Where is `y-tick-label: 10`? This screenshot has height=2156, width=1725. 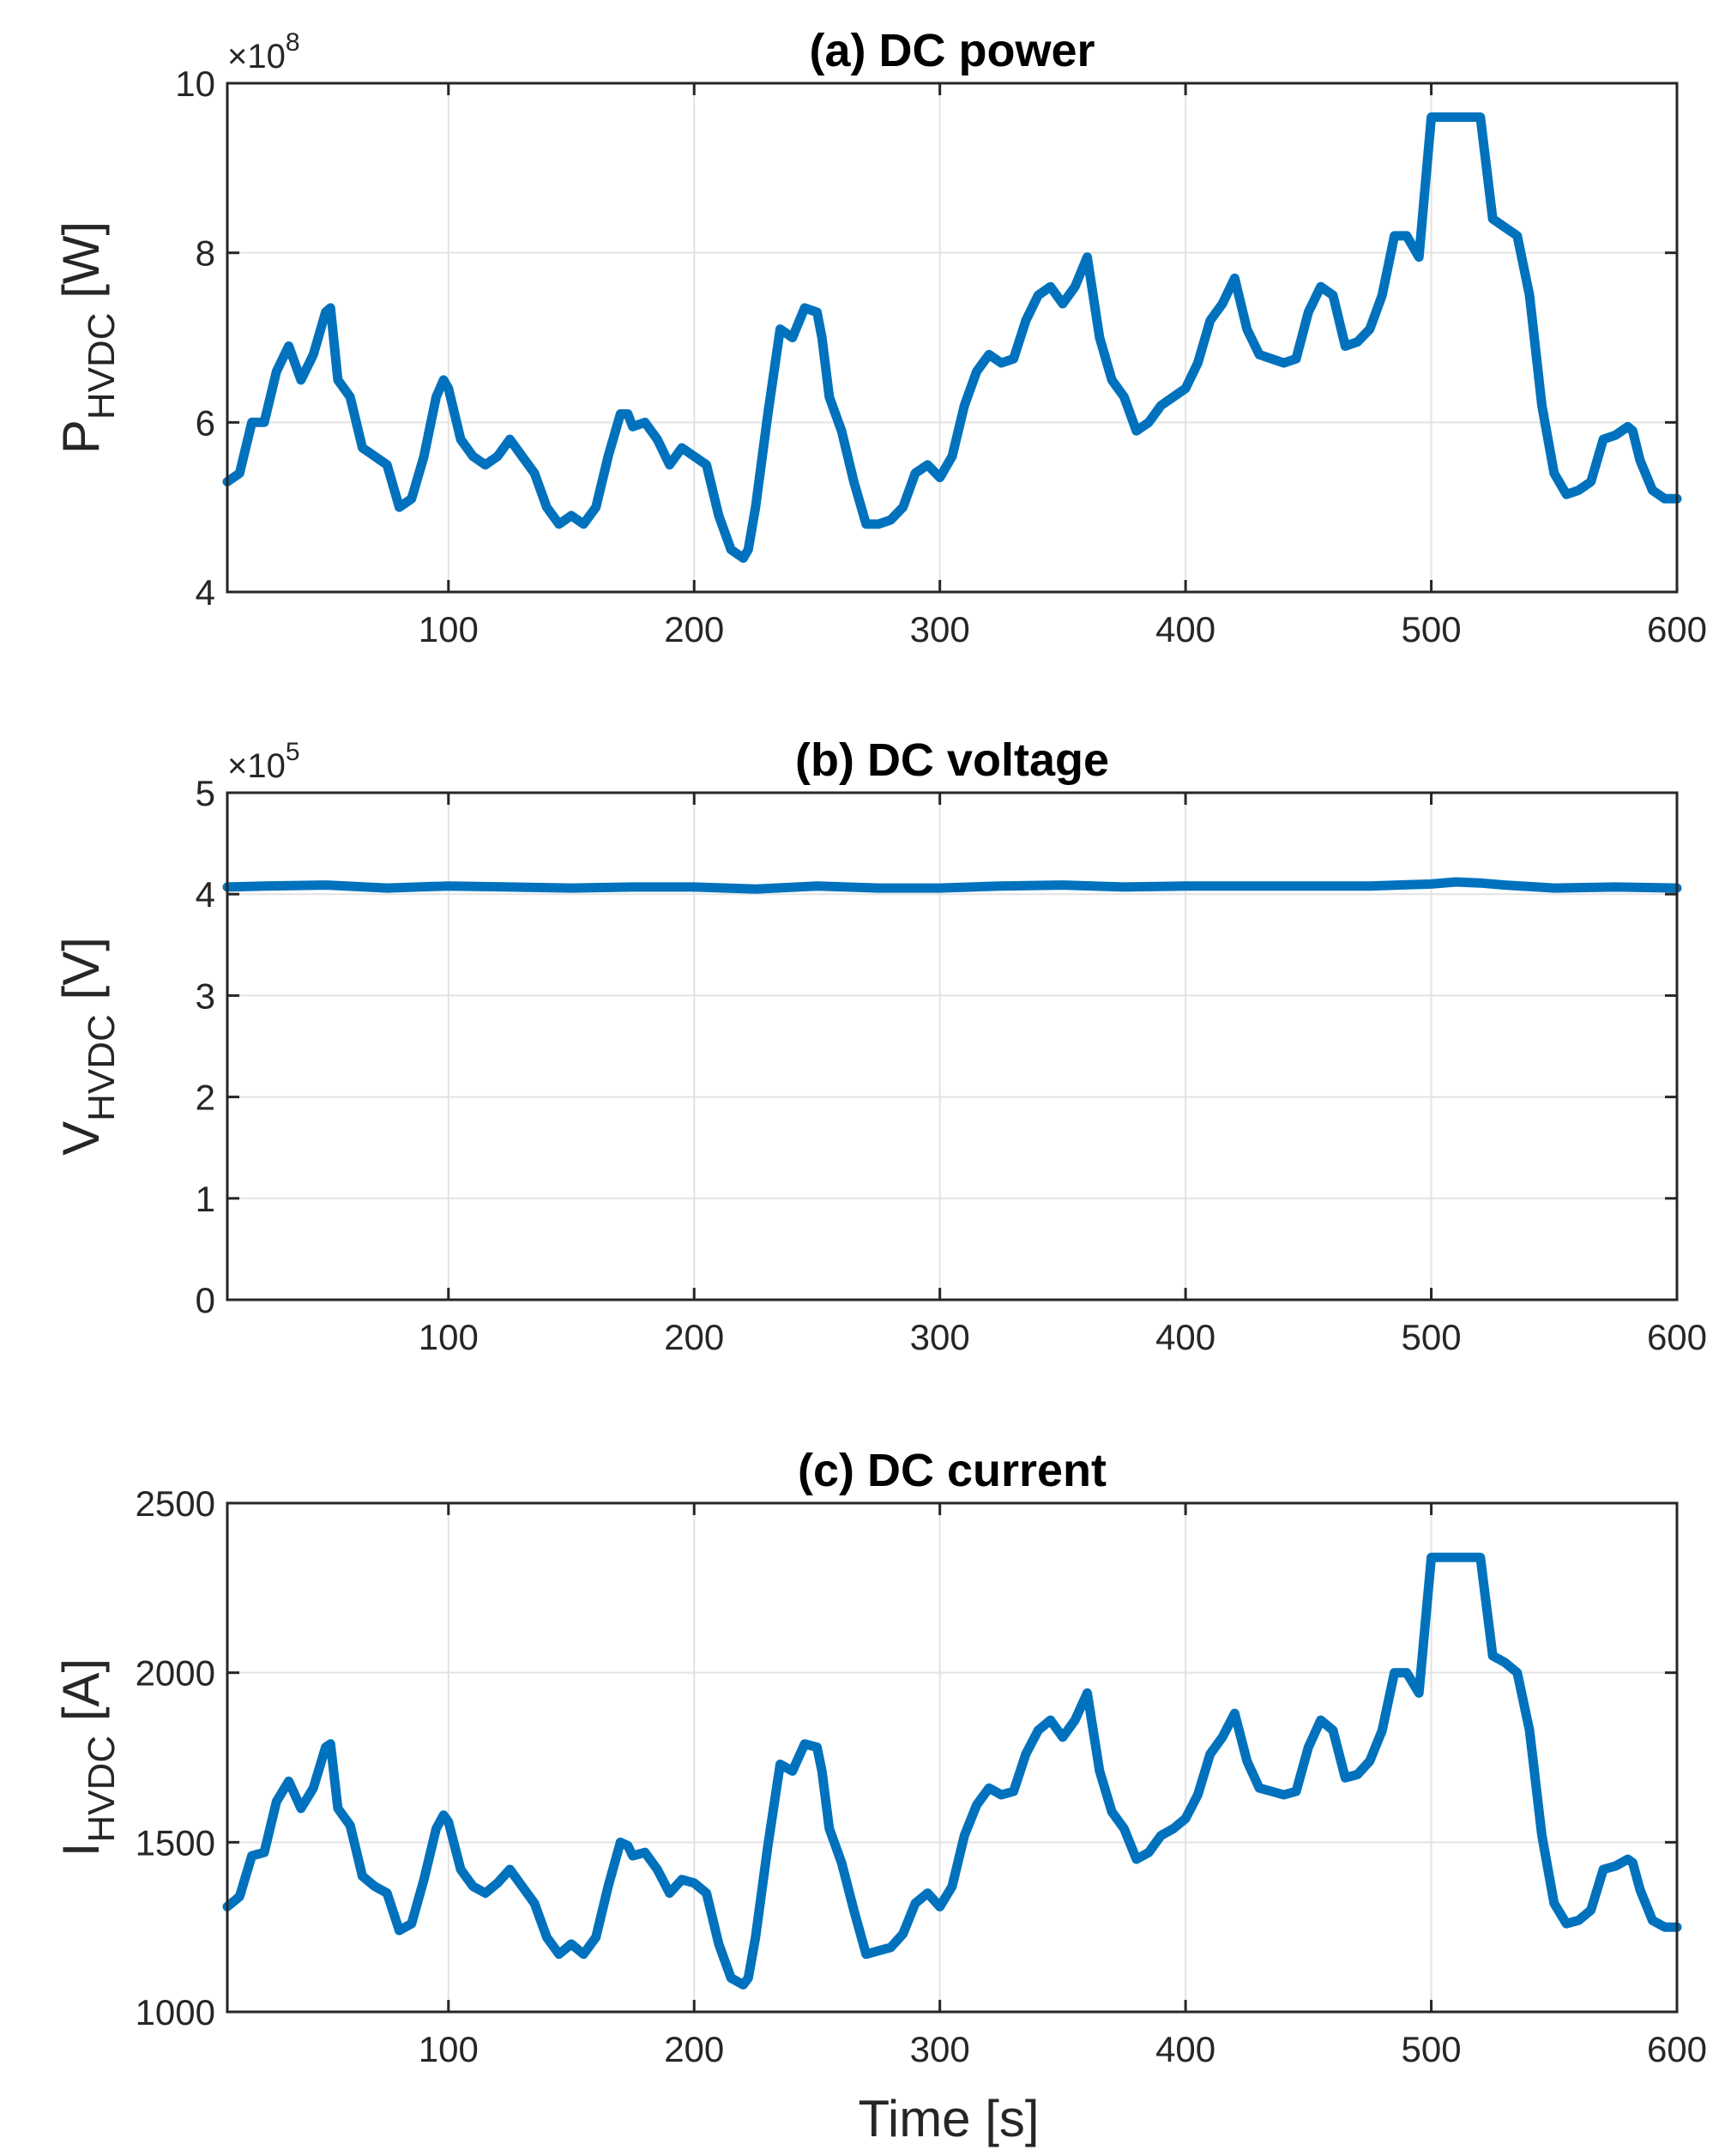
y-tick-label: 10 is located at coordinates (195, 83).